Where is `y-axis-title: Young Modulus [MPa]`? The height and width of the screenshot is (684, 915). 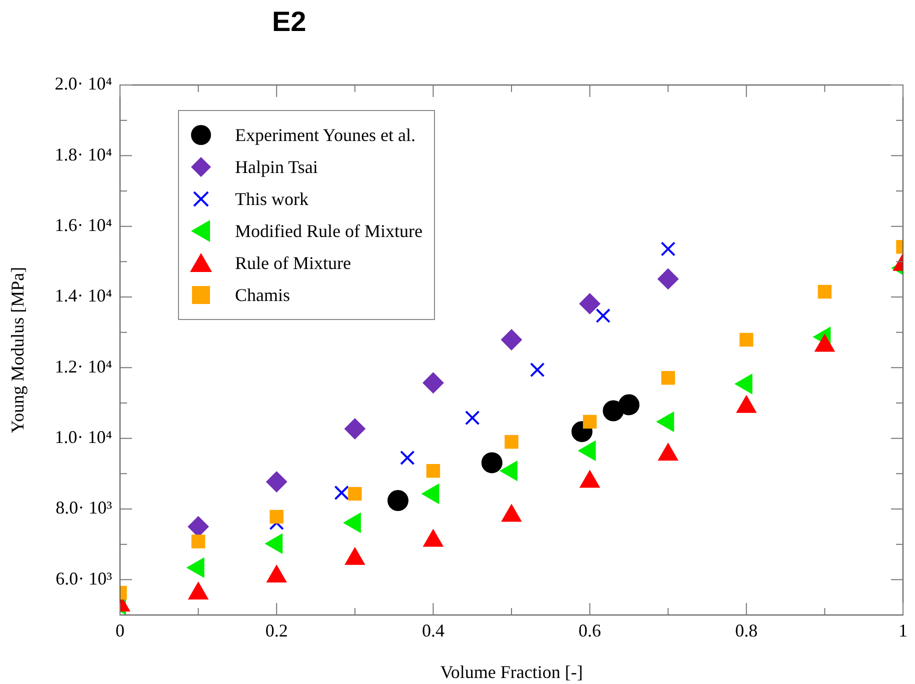
y-axis-title: Young Modulus [MPa] is located at coordinates (18, 350).